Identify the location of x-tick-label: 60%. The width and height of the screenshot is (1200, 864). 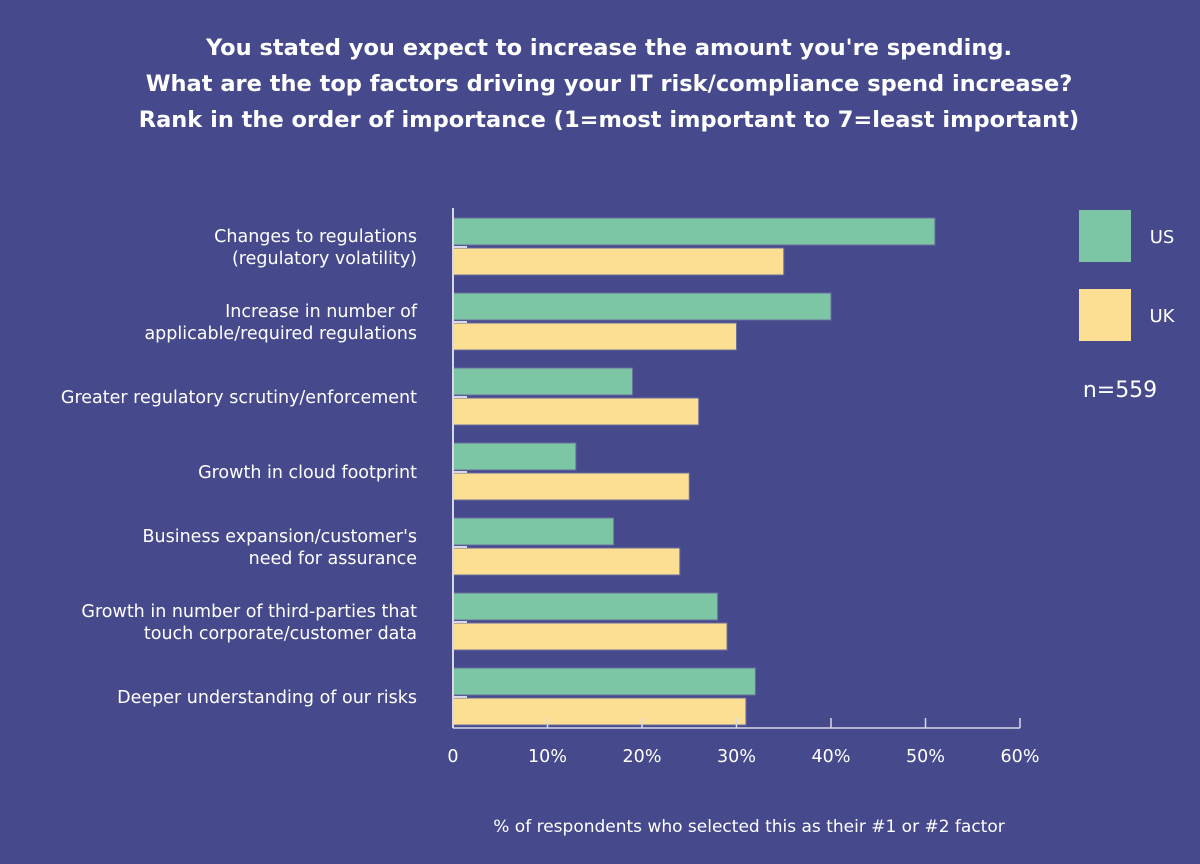
(1020, 757).